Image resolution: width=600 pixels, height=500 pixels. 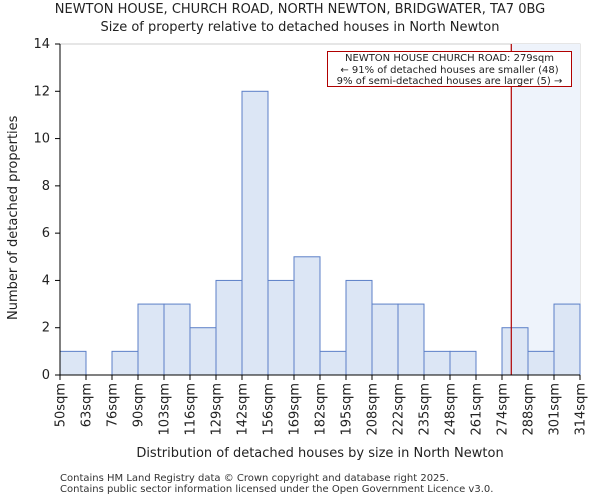 What do you see at coordinates (41, 91) in the screenshot?
I see `y-tick-label: 12` at bounding box center [41, 91].